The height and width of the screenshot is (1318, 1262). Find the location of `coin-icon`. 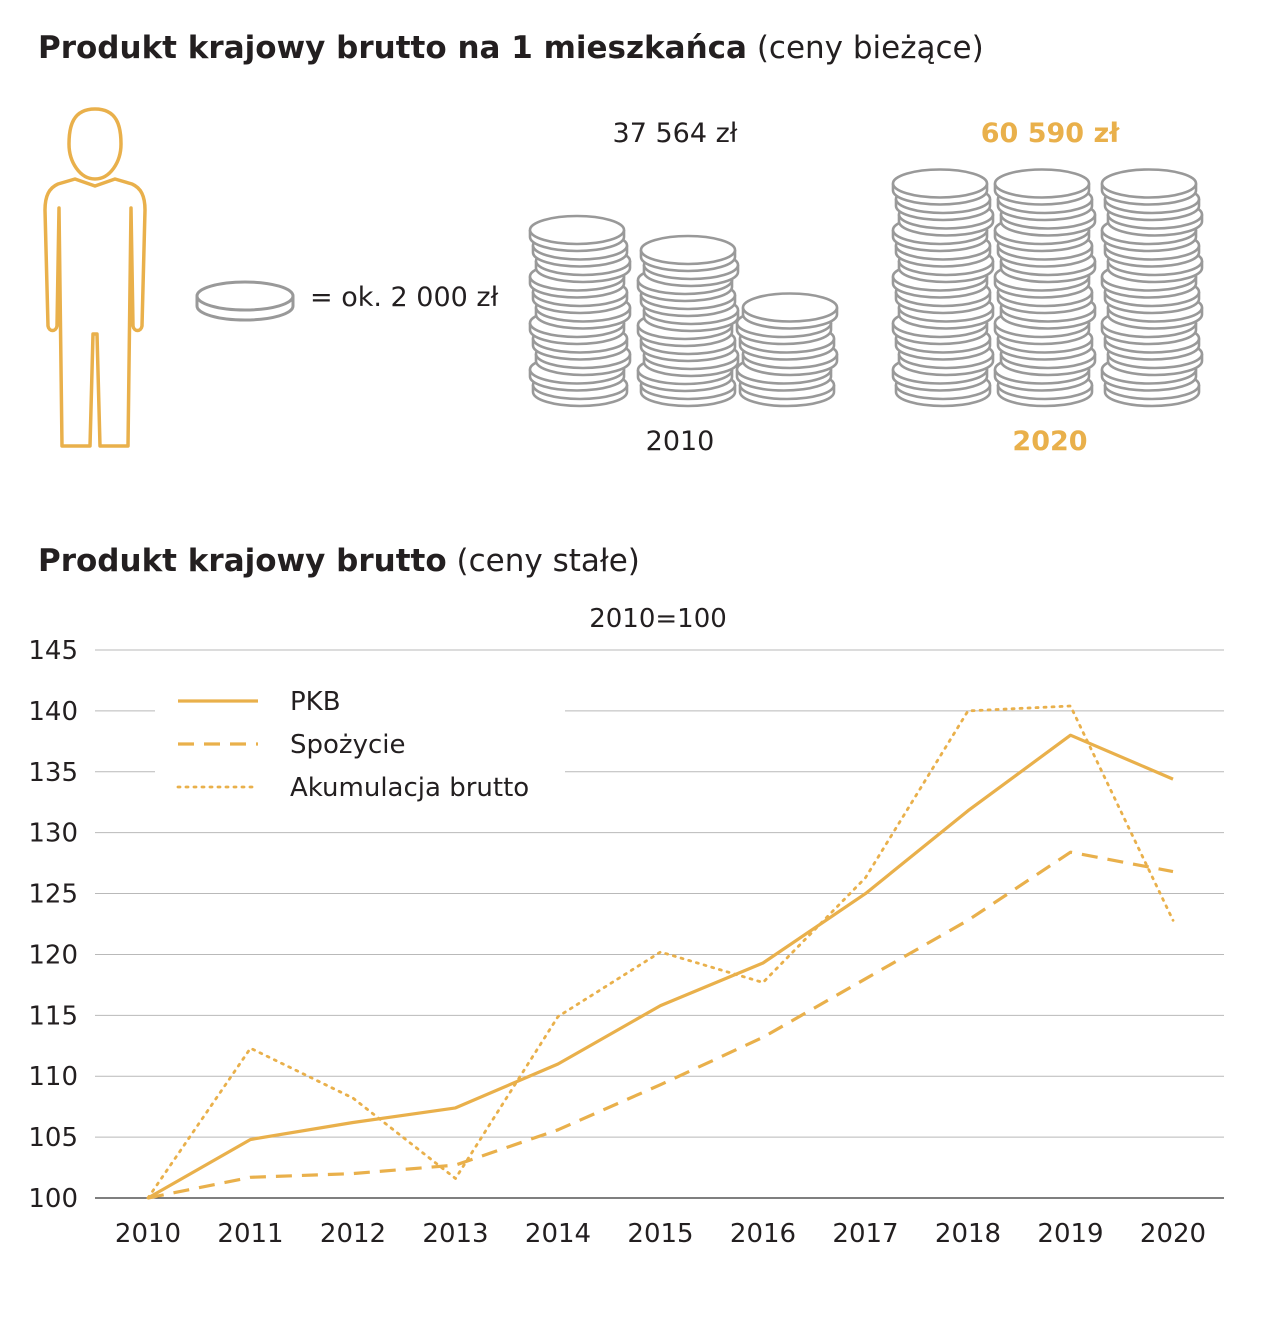

coin-icon is located at coordinates (245, 301).